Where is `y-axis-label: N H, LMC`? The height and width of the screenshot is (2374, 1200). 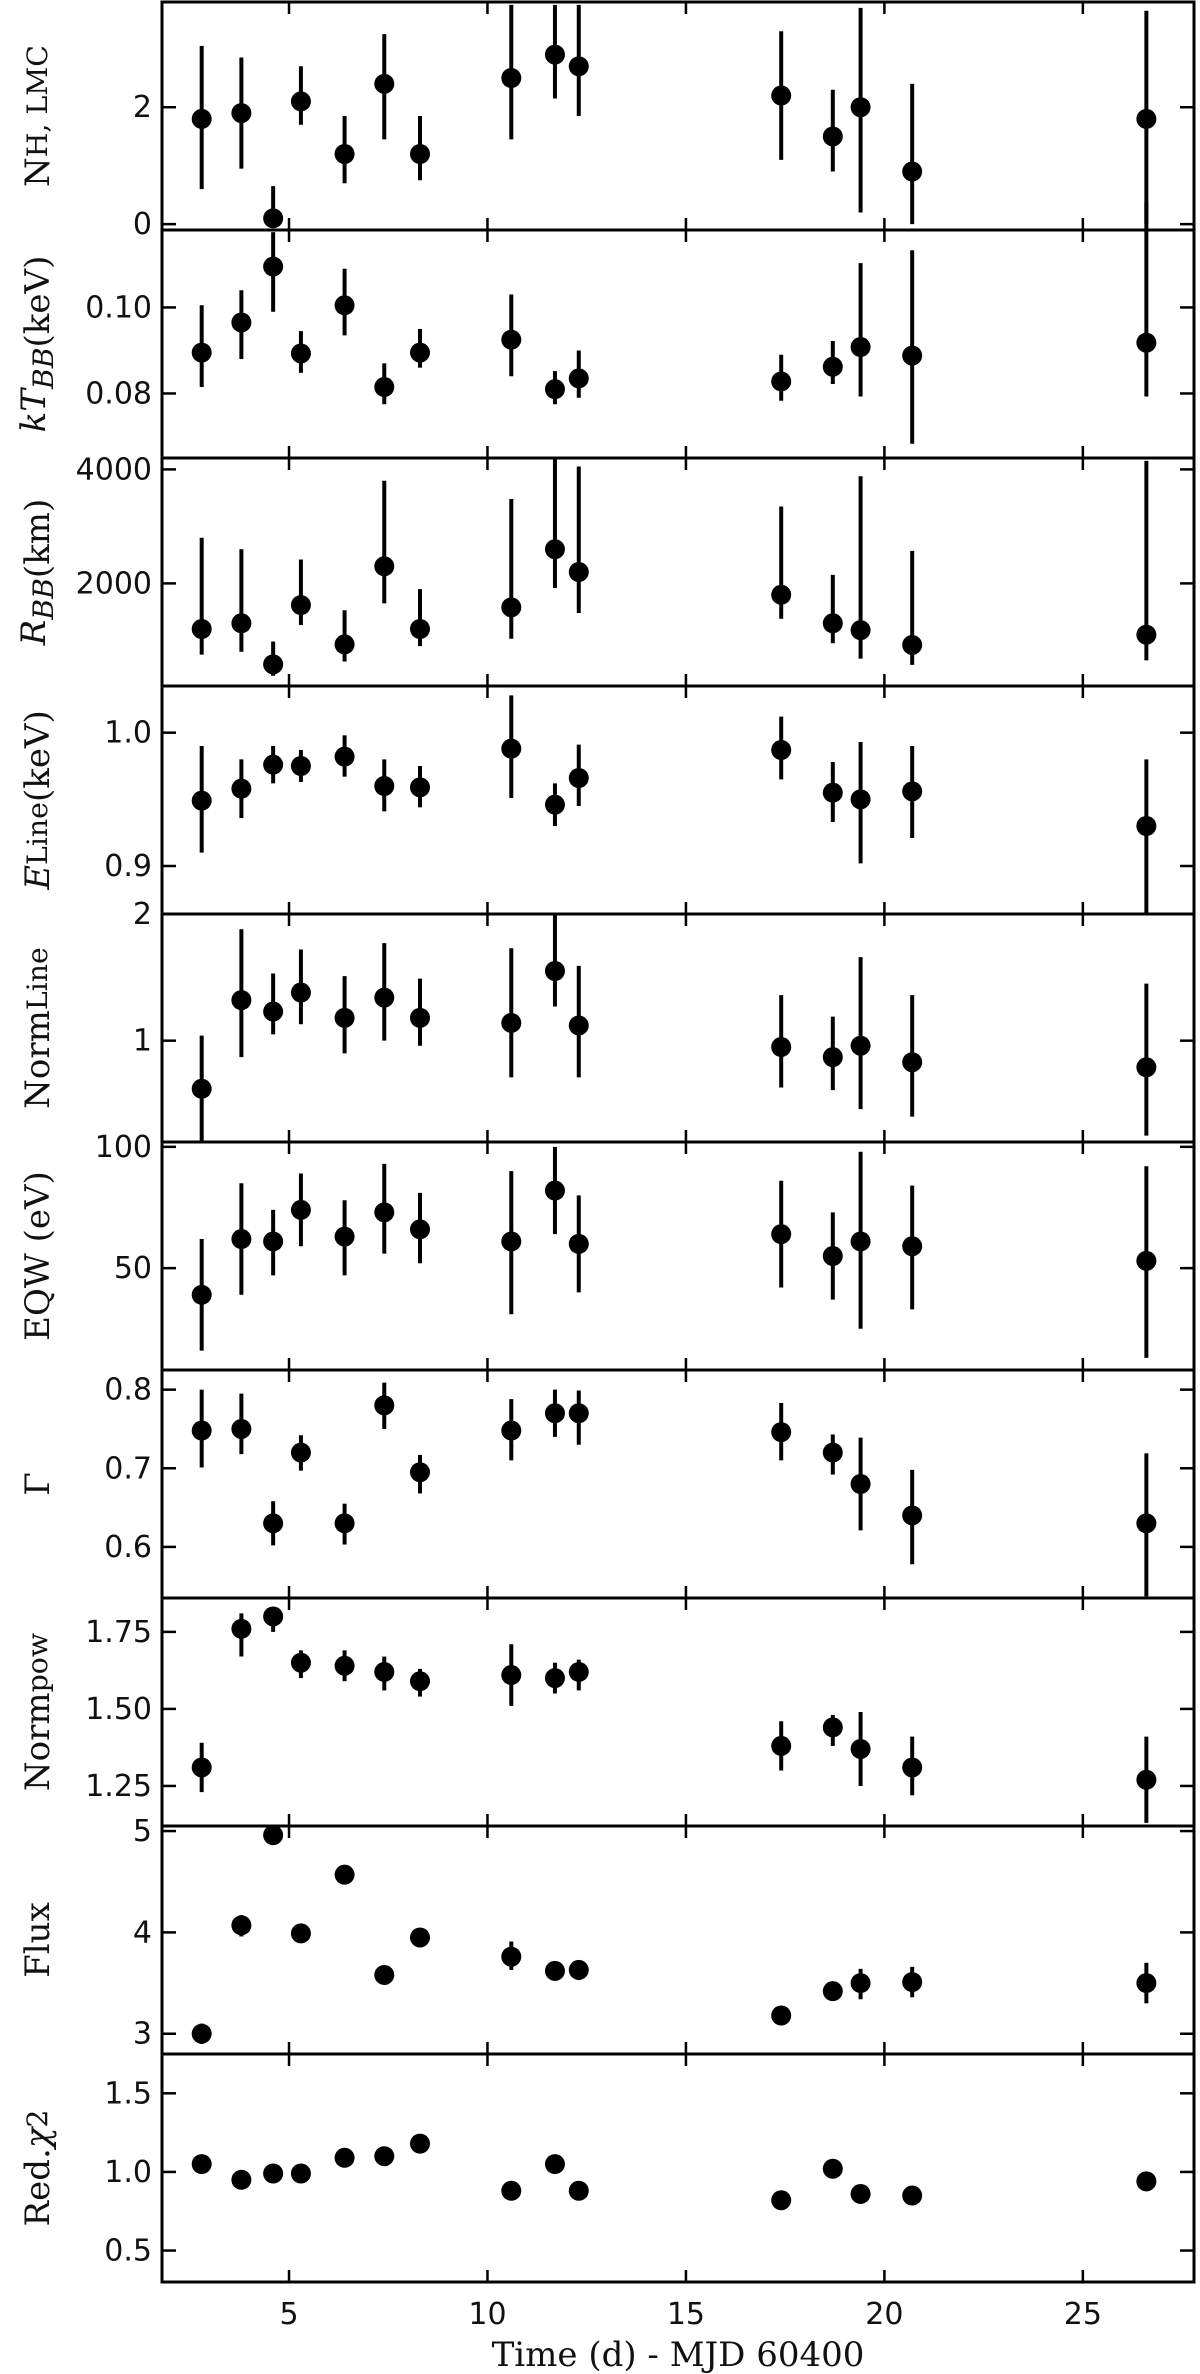 y-axis-label: N H, LMC is located at coordinates (38, 116).